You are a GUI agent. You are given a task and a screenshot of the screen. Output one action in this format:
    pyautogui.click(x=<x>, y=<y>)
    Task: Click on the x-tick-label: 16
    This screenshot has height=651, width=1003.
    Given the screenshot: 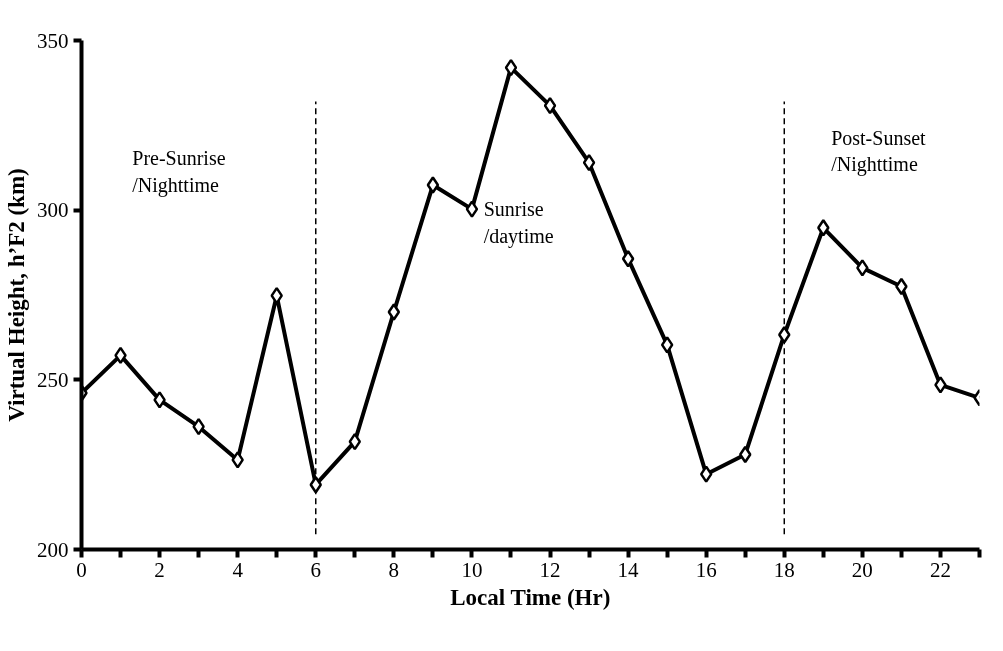 What is the action you would take?
    pyautogui.click(x=706, y=569)
    